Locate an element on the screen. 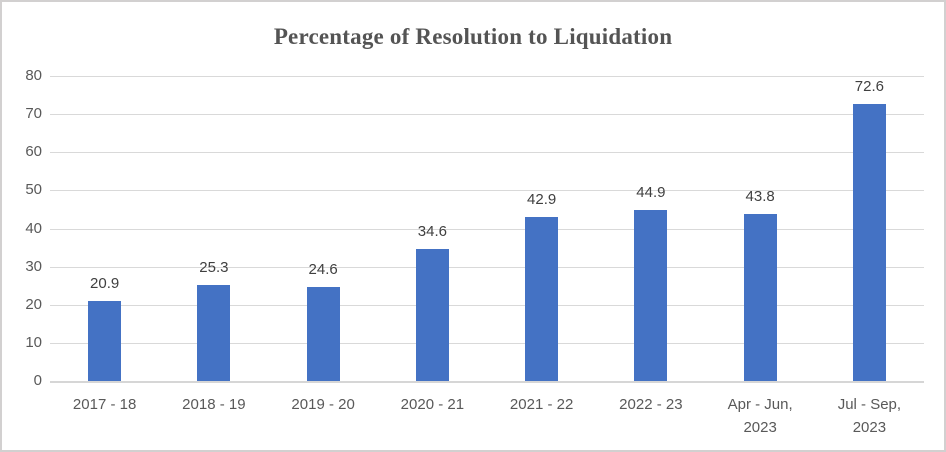 The width and height of the screenshot is (946, 452). x-axis-category-label: 2021 - 22 is located at coordinates (541, 404).